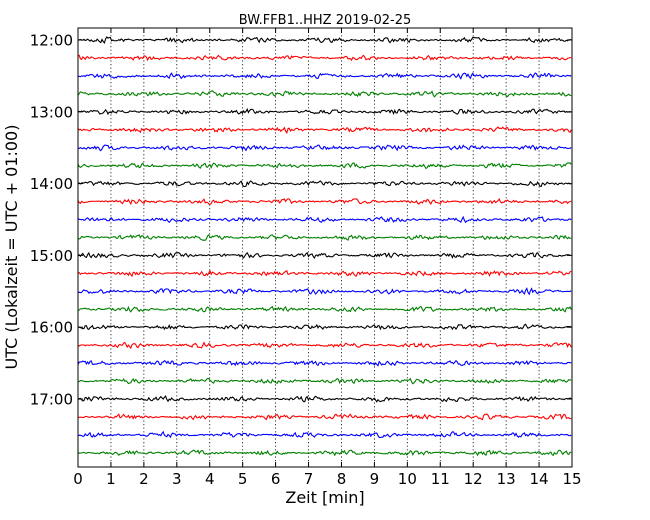 The width and height of the screenshot is (650, 520). What do you see at coordinates (324, 497) in the screenshot?
I see `x-axis-label: Zeit [min]` at bounding box center [324, 497].